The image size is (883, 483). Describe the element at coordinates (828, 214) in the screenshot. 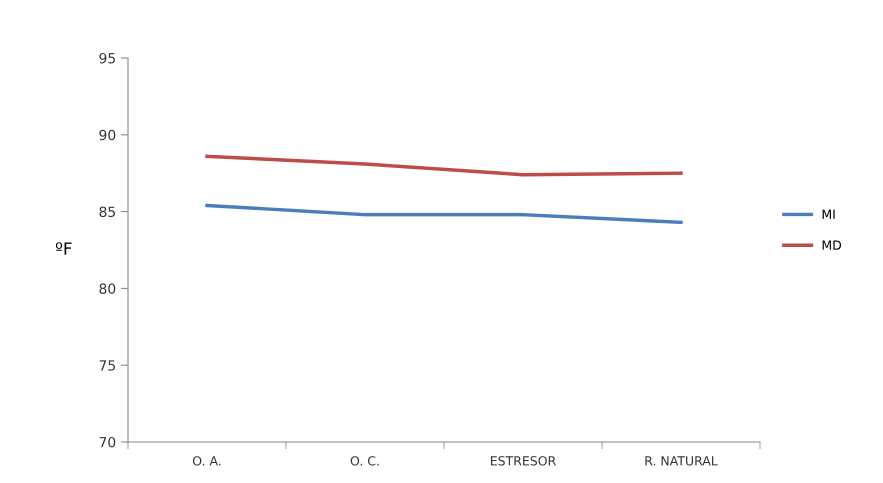

I see `legend-label: MI` at that location.